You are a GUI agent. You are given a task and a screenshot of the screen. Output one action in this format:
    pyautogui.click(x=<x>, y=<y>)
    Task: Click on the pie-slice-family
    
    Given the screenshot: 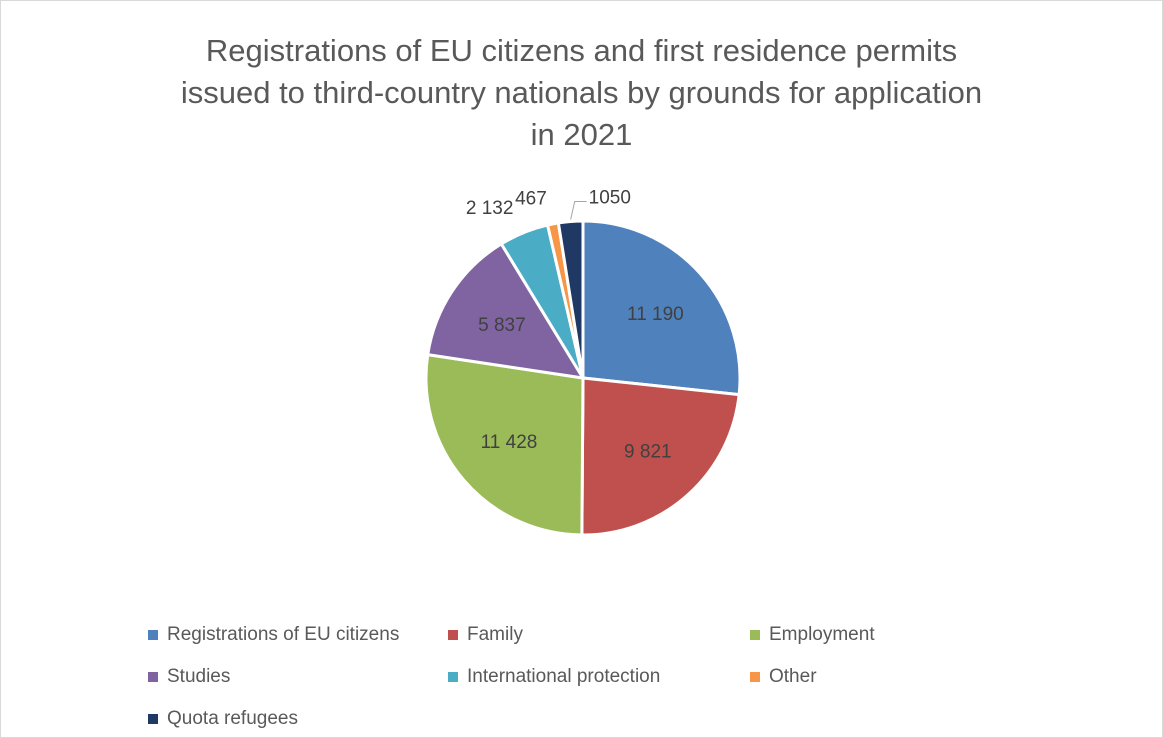 What is the action you would take?
    pyautogui.click(x=660, y=456)
    